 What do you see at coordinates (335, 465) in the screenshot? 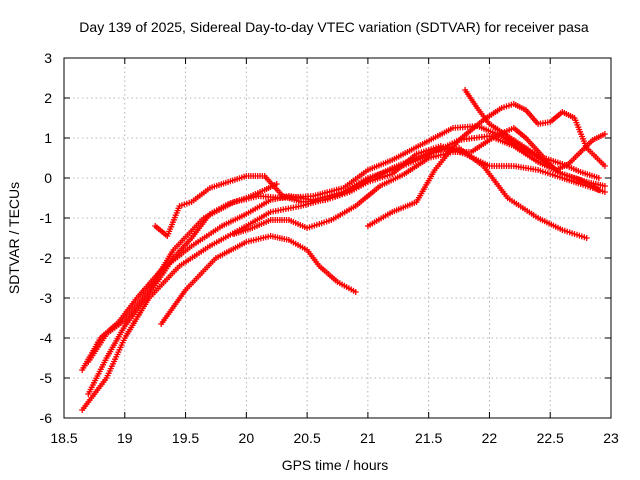
I see `x-axis-label: GPS time / hours` at bounding box center [335, 465].